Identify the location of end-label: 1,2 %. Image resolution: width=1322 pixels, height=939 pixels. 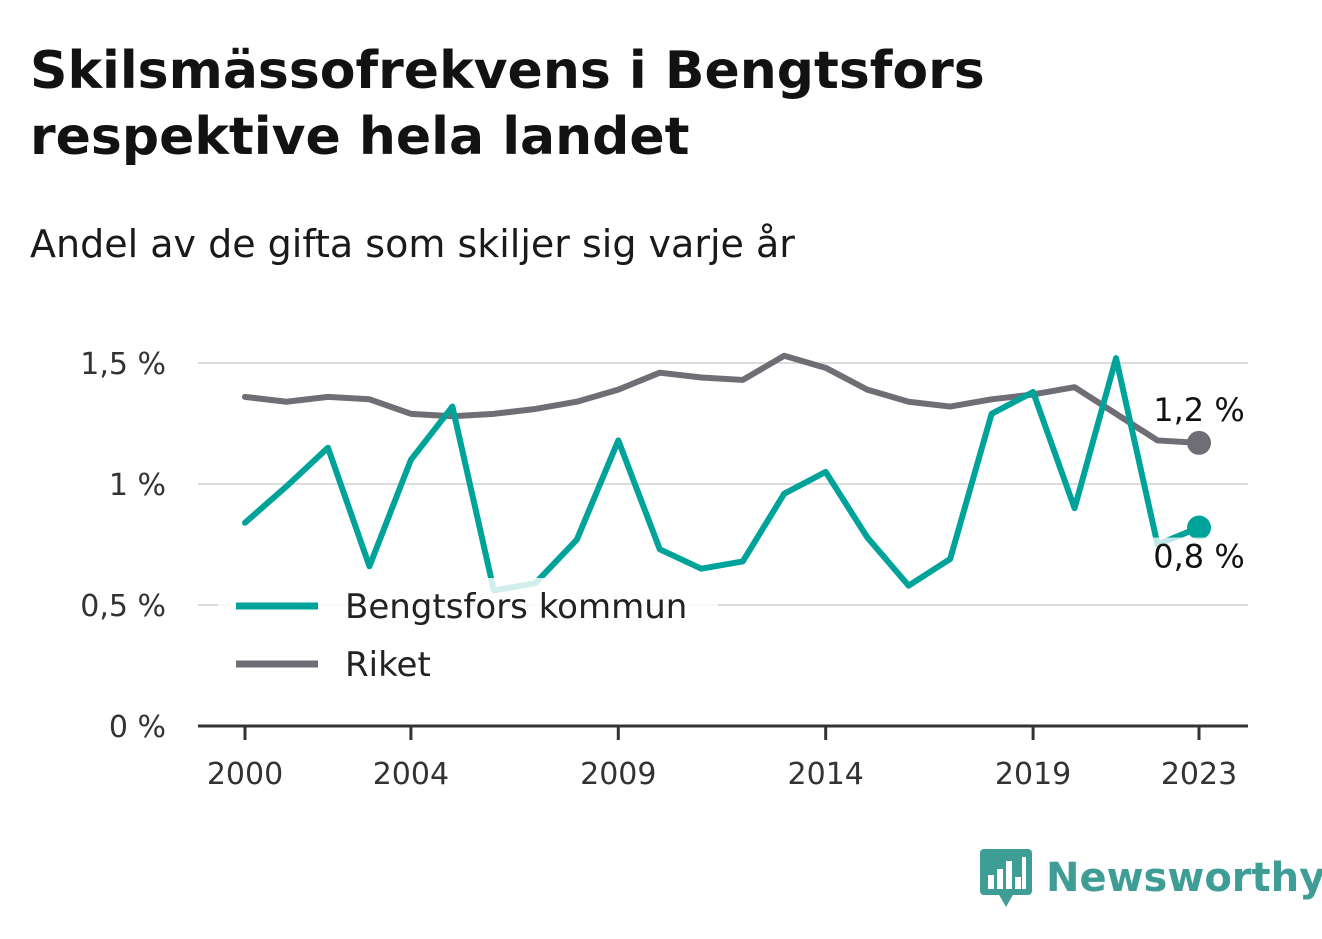
(1198, 410).